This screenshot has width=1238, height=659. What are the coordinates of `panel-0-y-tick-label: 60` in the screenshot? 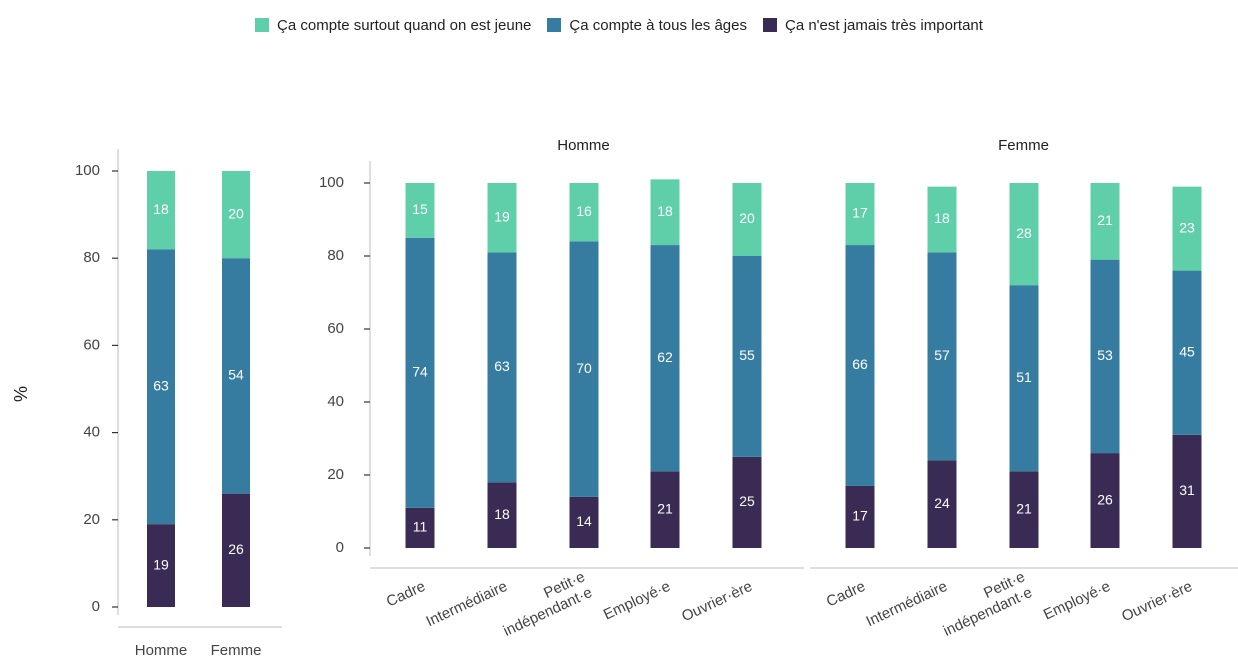 It's located at (91, 344).